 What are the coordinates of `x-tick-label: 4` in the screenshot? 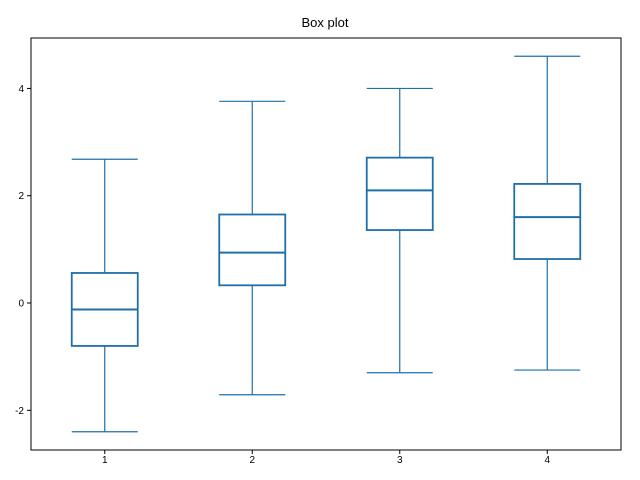 It's located at (547, 460).